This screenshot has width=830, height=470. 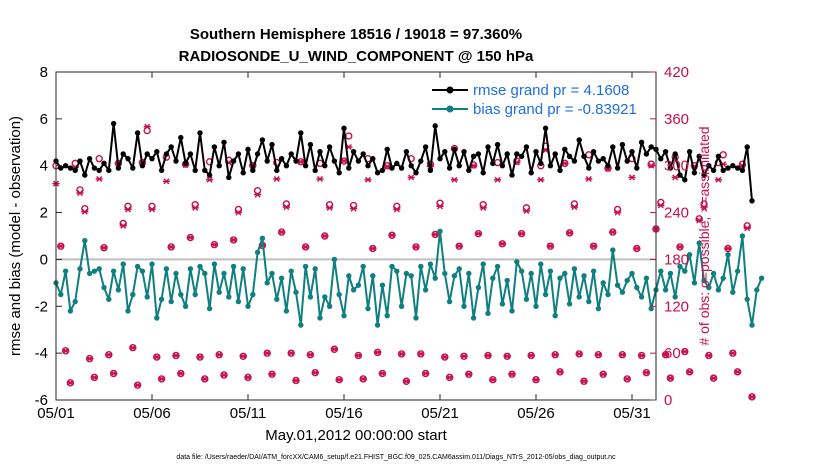 I want to click on y-left-tick-label: 4, so click(x=44, y=166).